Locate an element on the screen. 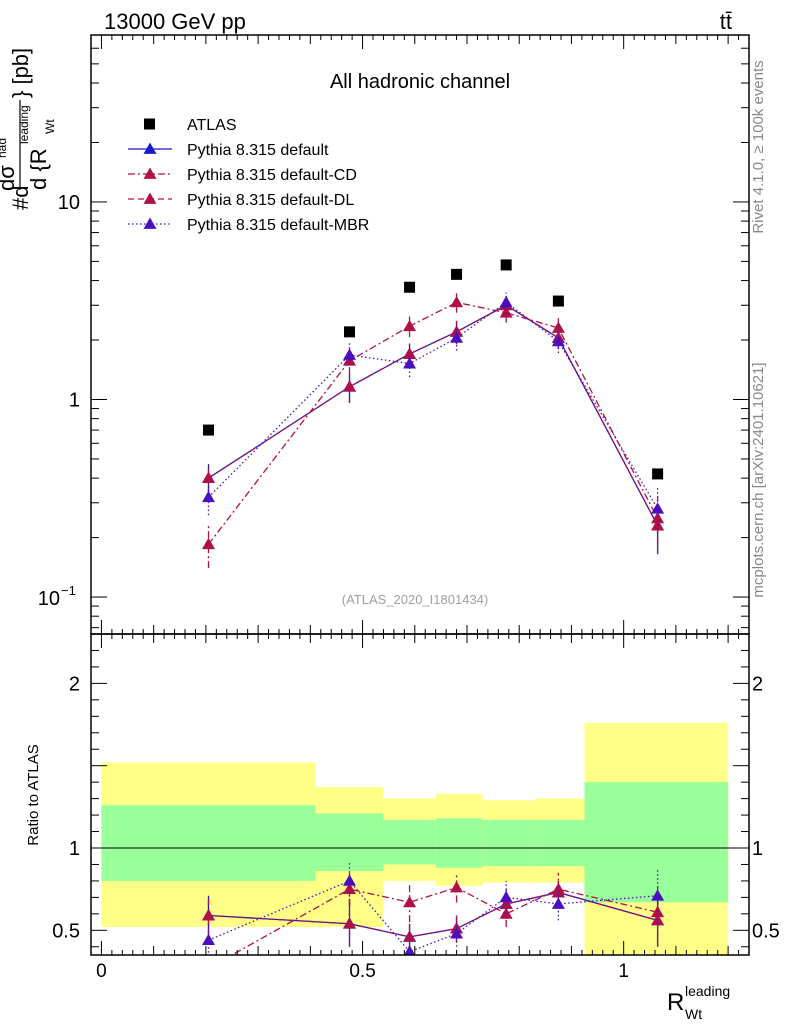  main-y-axis-label: #d dσ had d {R leading Wt } [pb] is located at coordinates (28, 129).